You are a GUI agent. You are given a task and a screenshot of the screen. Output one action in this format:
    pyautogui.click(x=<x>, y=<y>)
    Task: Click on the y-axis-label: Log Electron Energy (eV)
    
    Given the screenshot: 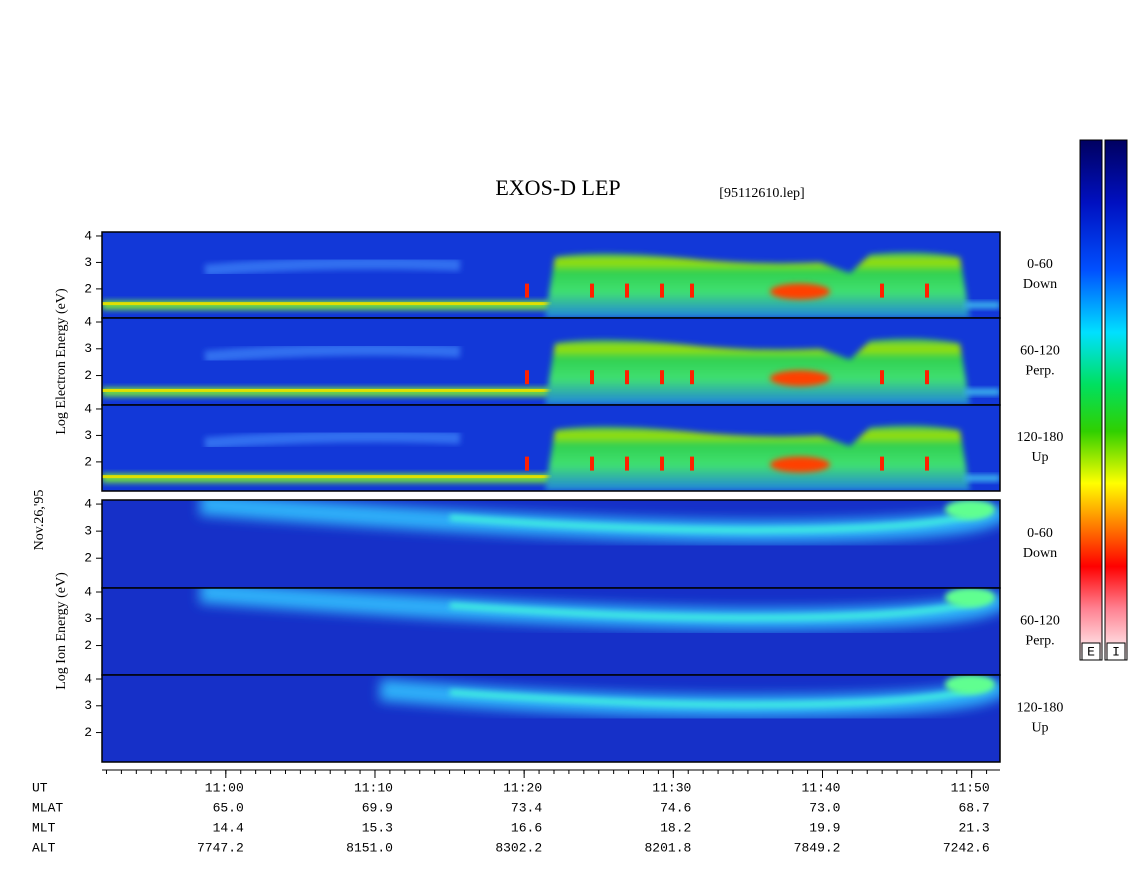 What is the action you would take?
    pyautogui.click(x=61, y=361)
    